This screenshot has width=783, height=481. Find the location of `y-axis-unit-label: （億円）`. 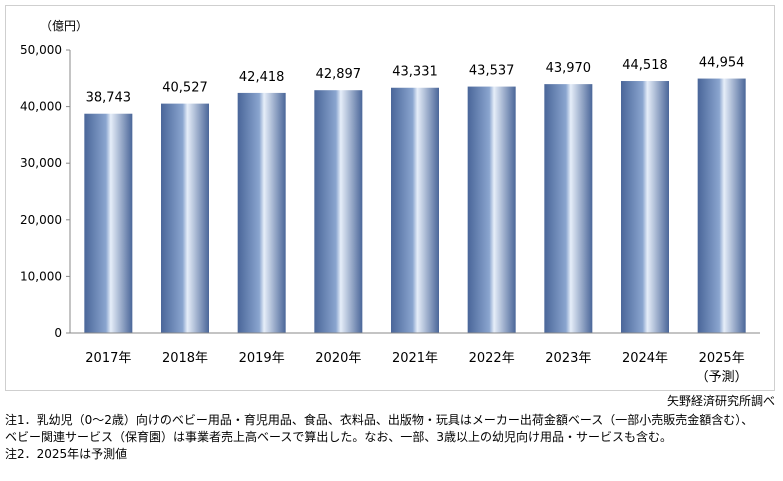

y-axis-unit-label: （億円） is located at coordinates (64, 26).